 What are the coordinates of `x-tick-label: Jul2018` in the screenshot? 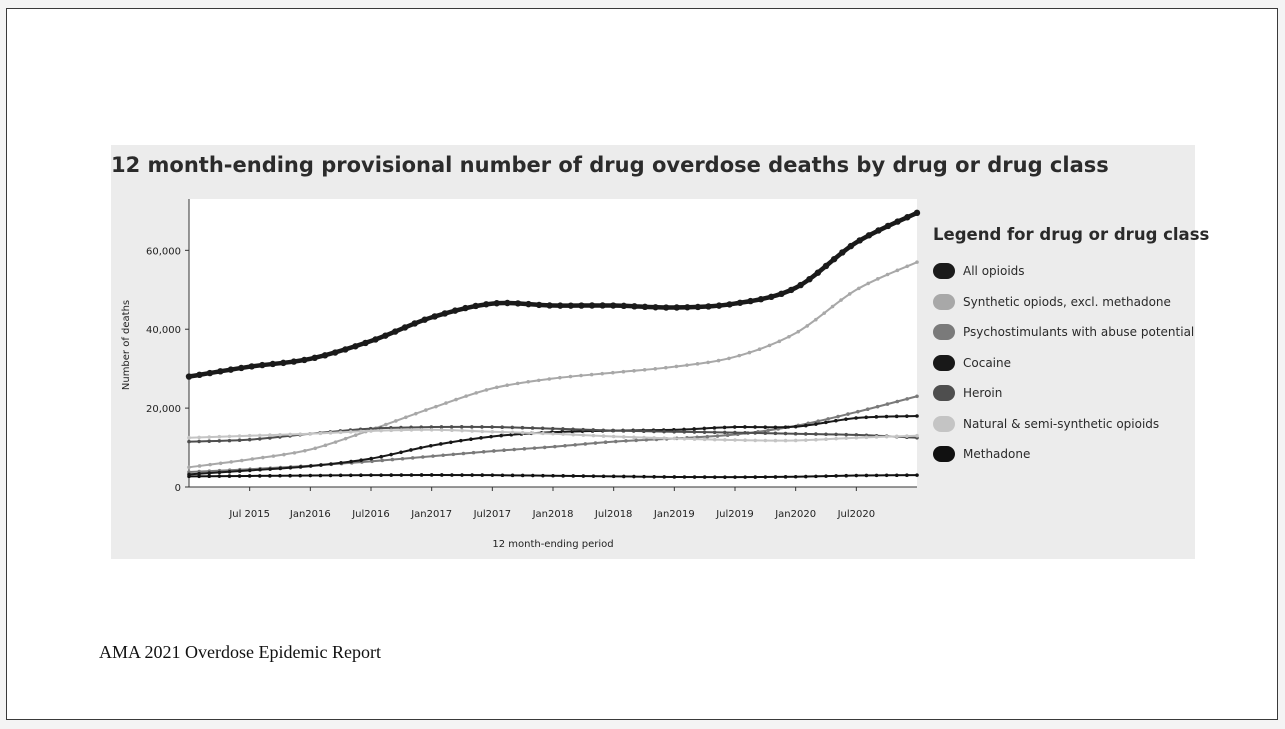 It's located at (613, 514).